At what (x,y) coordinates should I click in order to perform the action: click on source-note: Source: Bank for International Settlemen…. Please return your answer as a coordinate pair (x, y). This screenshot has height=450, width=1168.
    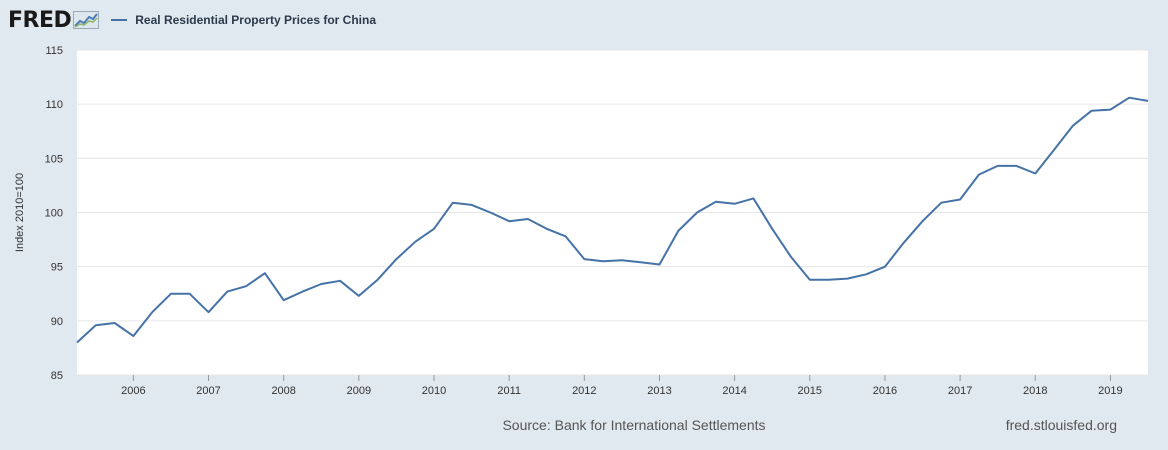
    Looking at the image, I should click on (634, 425).